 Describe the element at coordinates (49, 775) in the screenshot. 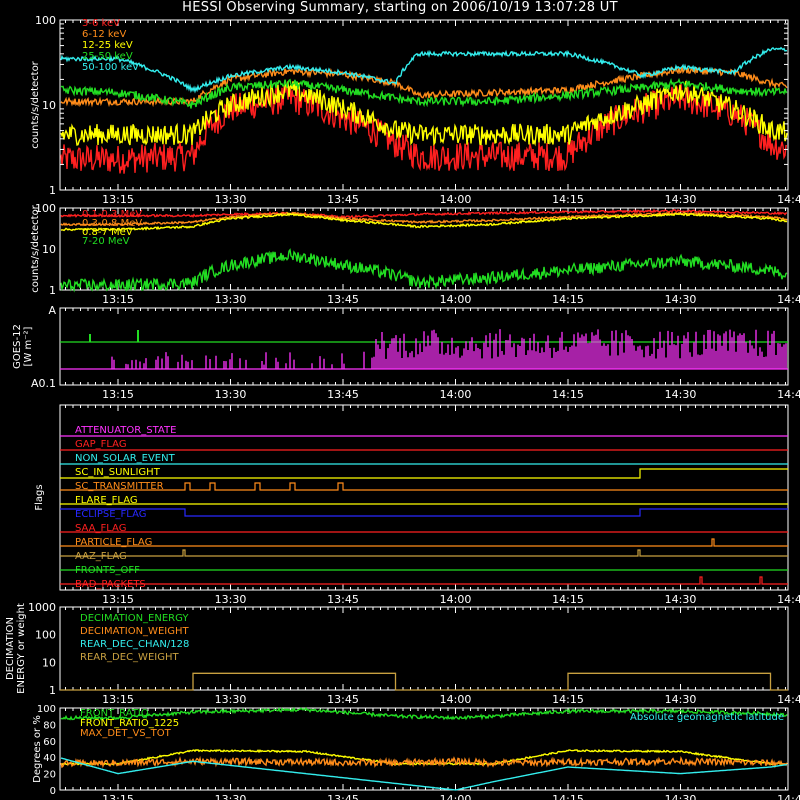

I see `y-tick-label: 20` at that location.